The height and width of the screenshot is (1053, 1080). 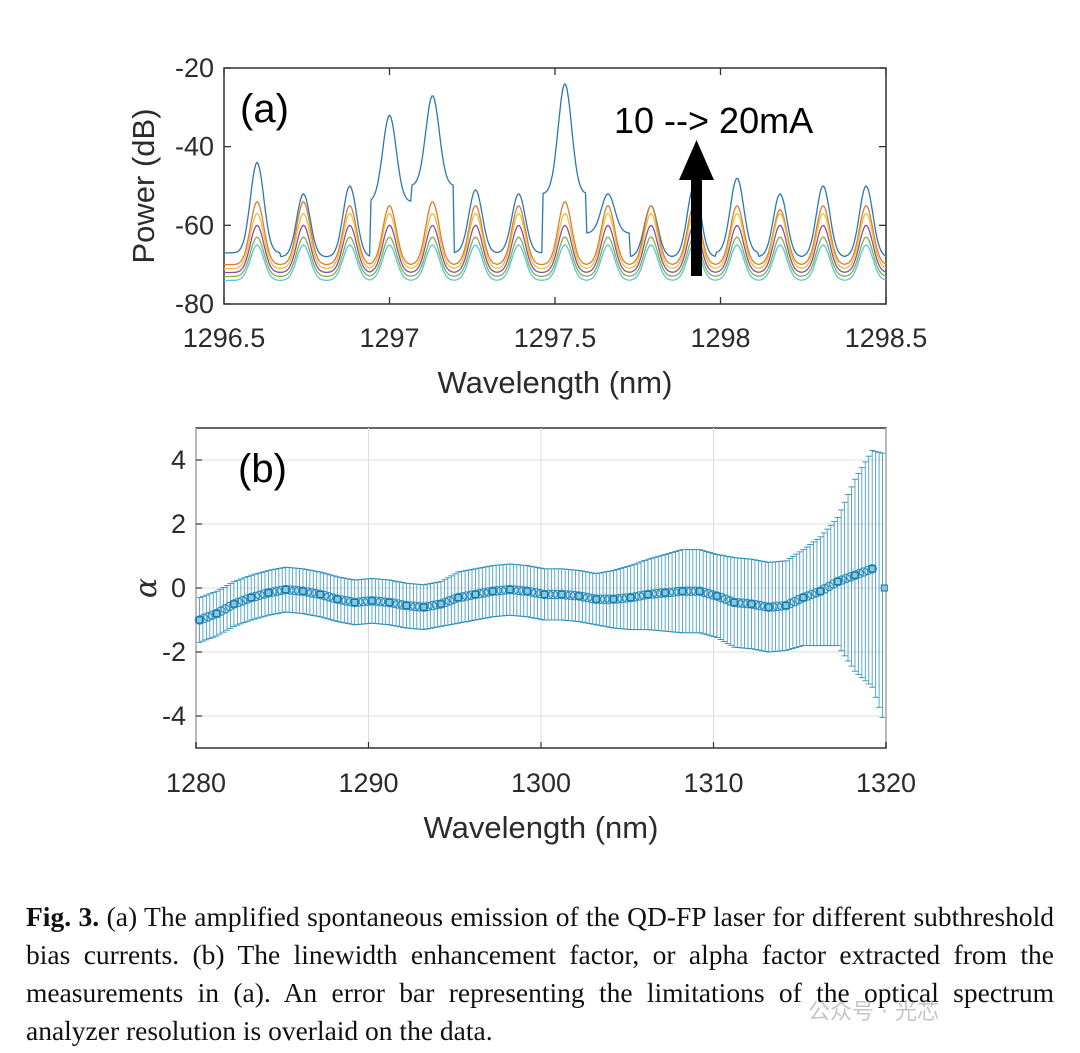 What do you see at coordinates (178, 460) in the screenshot?
I see `y-tick-label: 4` at bounding box center [178, 460].